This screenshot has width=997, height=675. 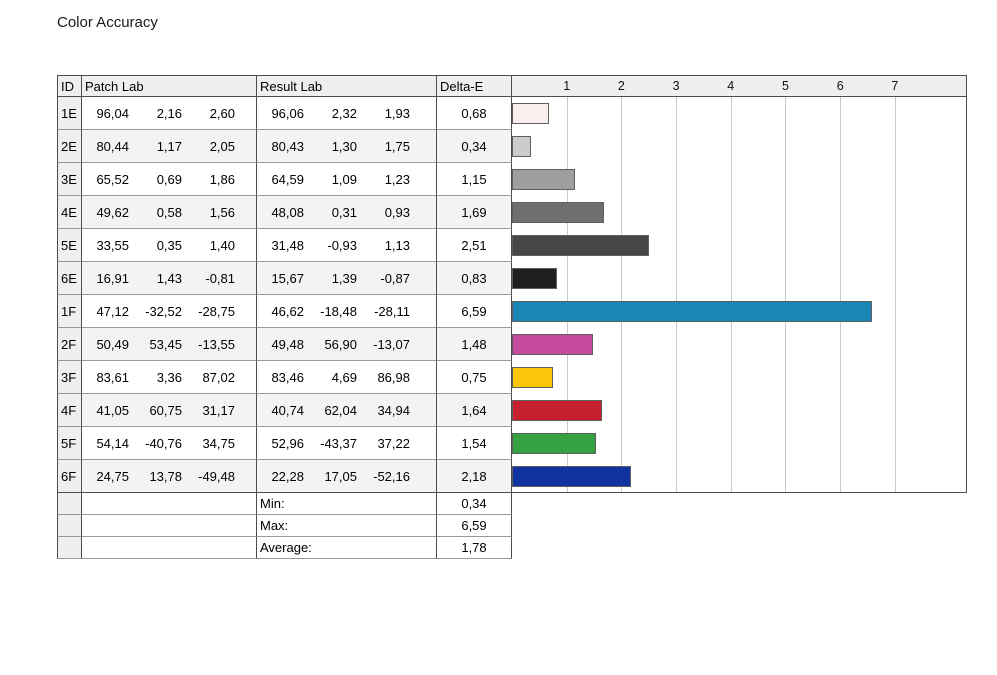 What do you see at coordinates (69, 344) in the screenshot?
I see `row-id-cell: 2F` at bounding box center [69, 344].